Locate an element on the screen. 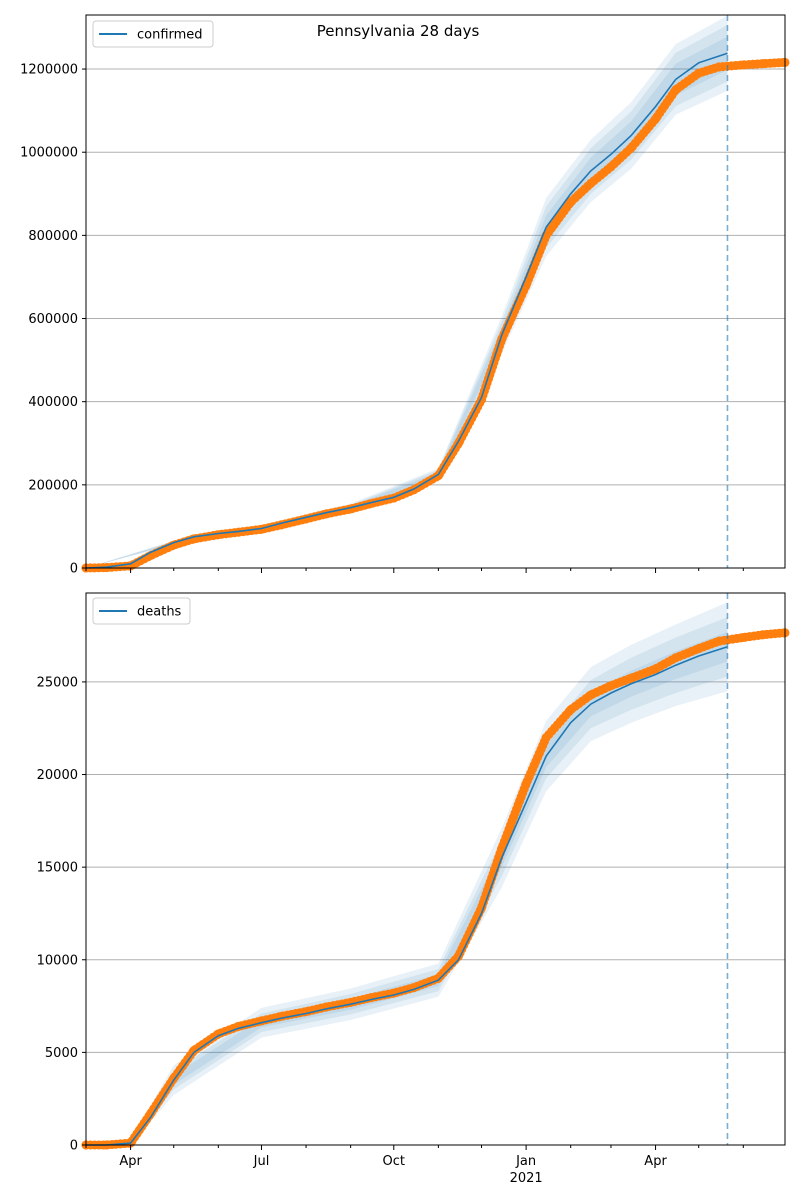 Image resolution: width=800 pixels, height=1200 pixels. y-tick-label: 20000 is located at coordinates (57, 775).